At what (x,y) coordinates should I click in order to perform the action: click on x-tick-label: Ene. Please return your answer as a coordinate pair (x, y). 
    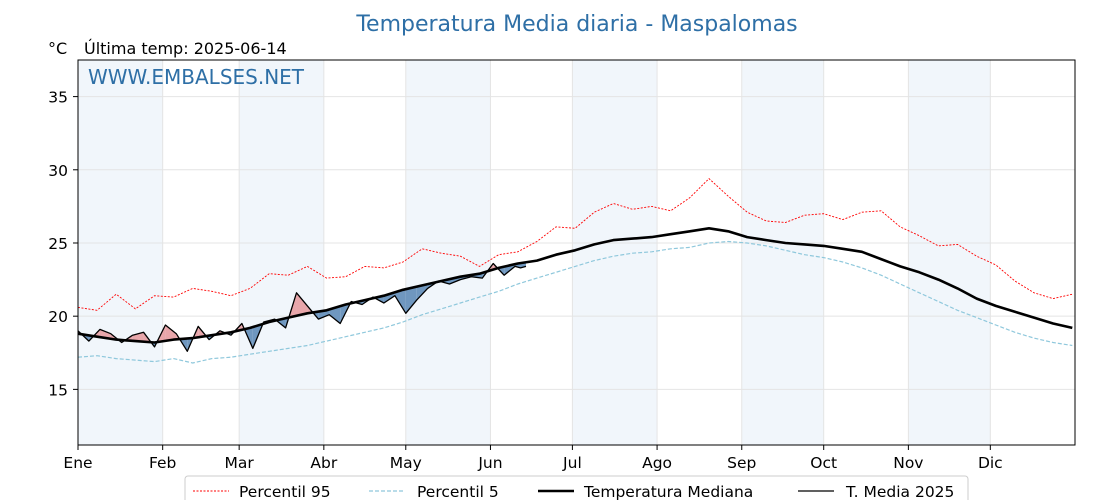
    Looking at the image, I should click on (77, 463).